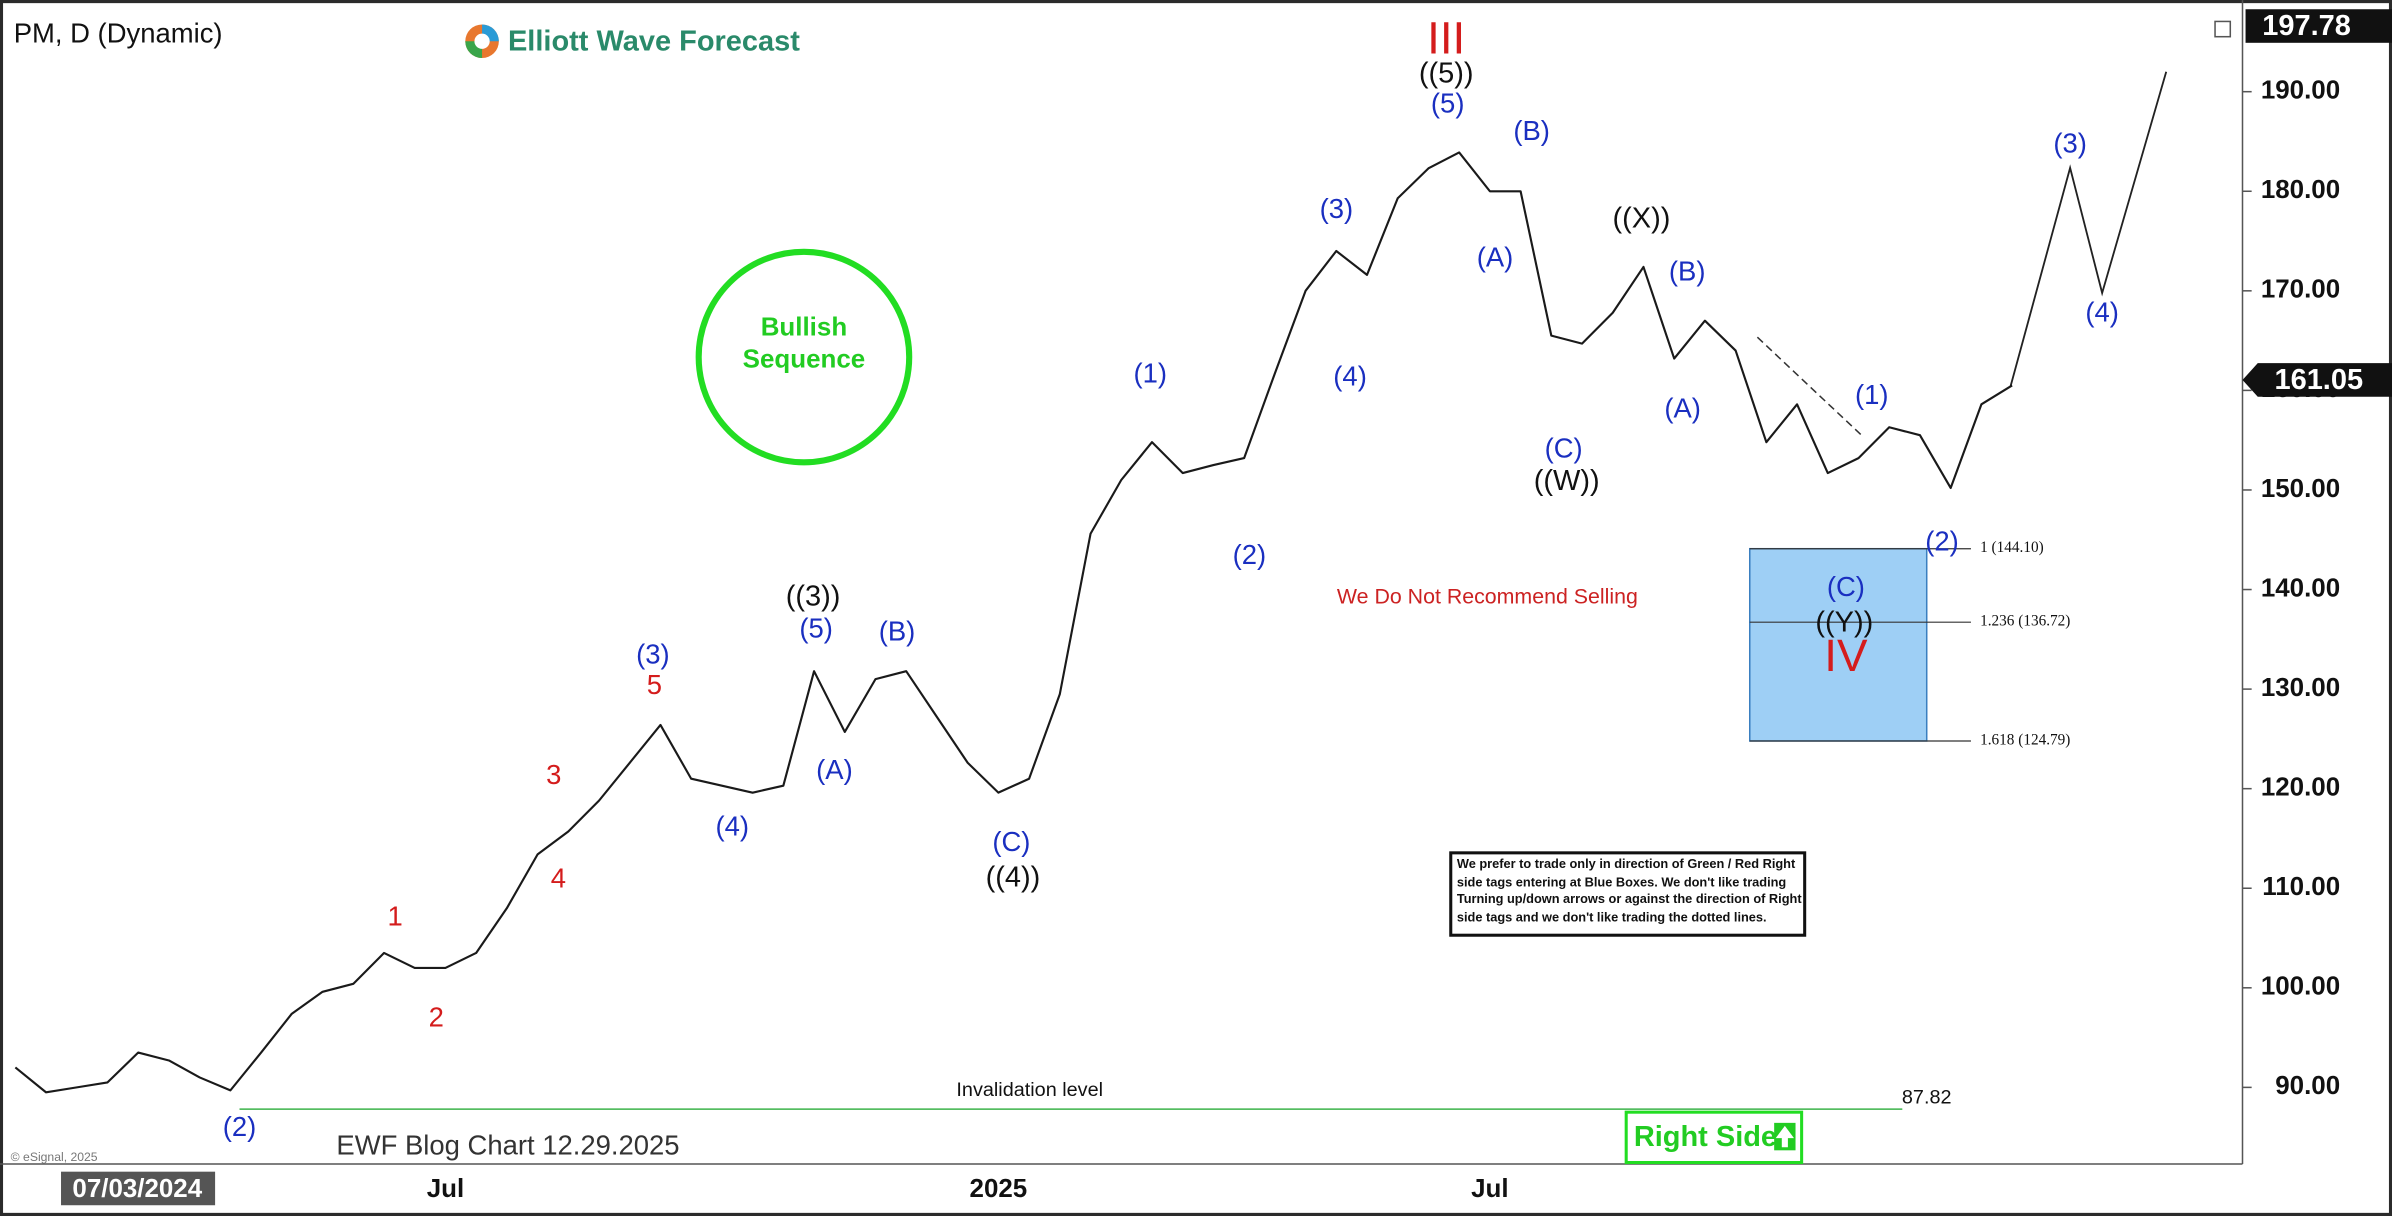  What do you see at coordinates (2300, 688) in the screenshot?
I see `y-tick-label: 130.00` at bounding box center [2300, 688].